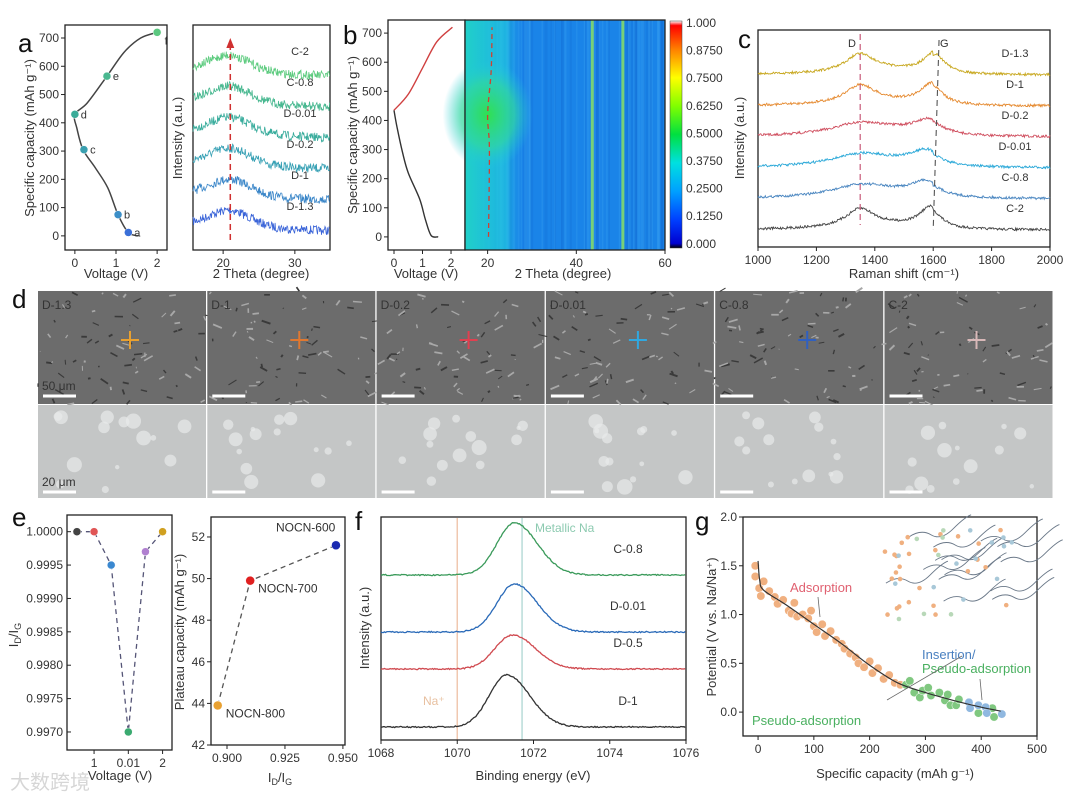  I want to click on f-x-tick-label: 1072, so click(533, 753).